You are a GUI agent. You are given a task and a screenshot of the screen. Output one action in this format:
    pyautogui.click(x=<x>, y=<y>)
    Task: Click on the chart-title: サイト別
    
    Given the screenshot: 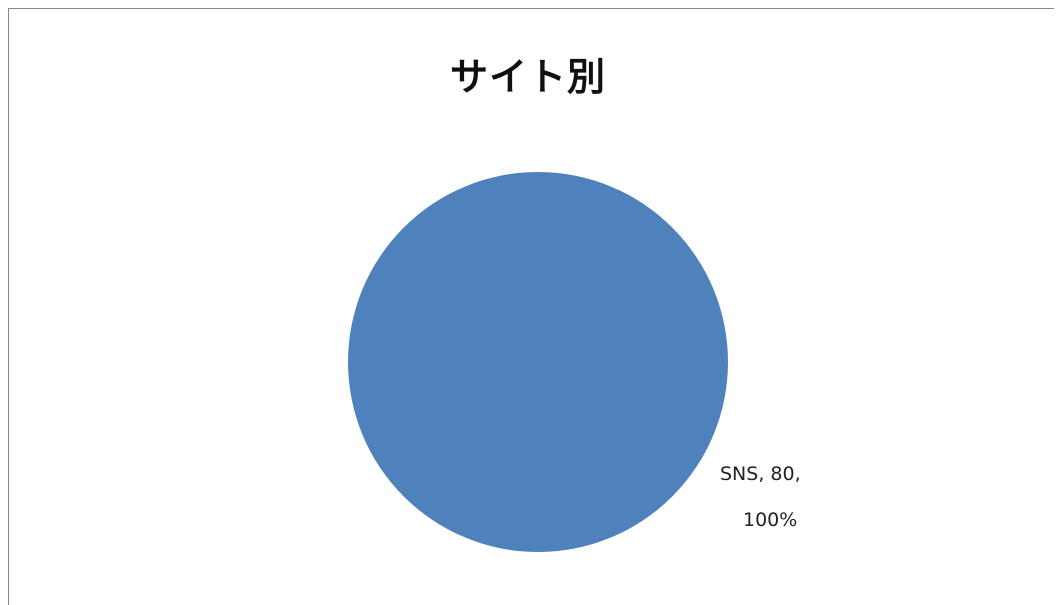 What is the action you would take?
    pyautogui.click(x=527, y=77)
    